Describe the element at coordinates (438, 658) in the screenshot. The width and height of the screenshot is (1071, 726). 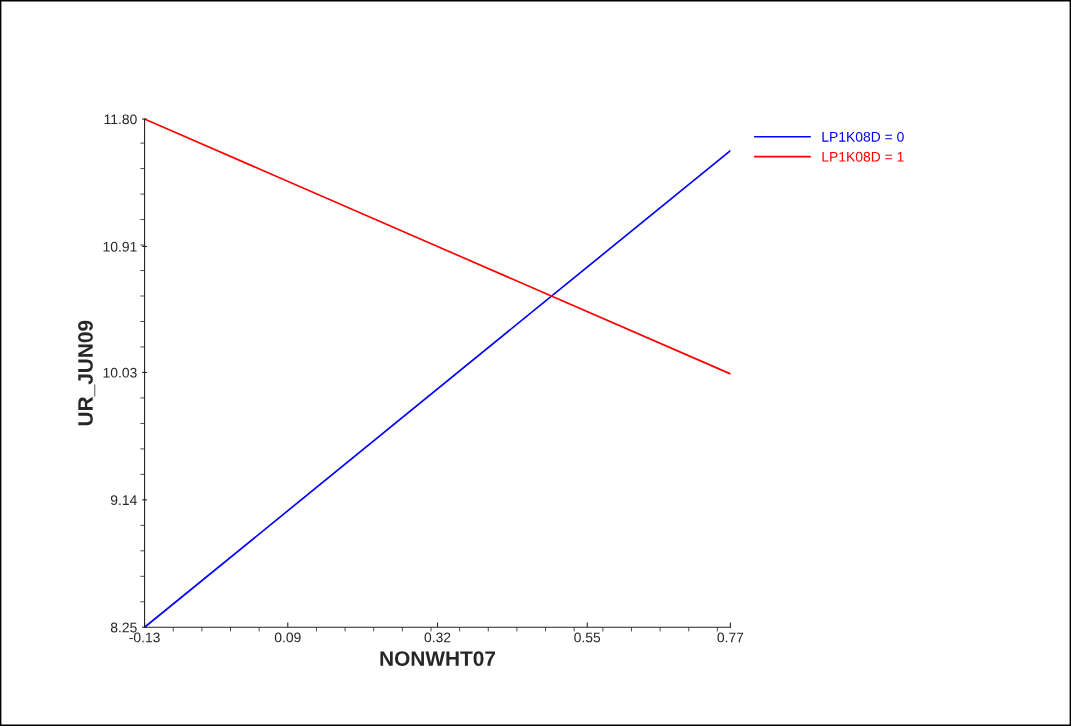
I see `x-axis-title: NONWHT07` at that location.